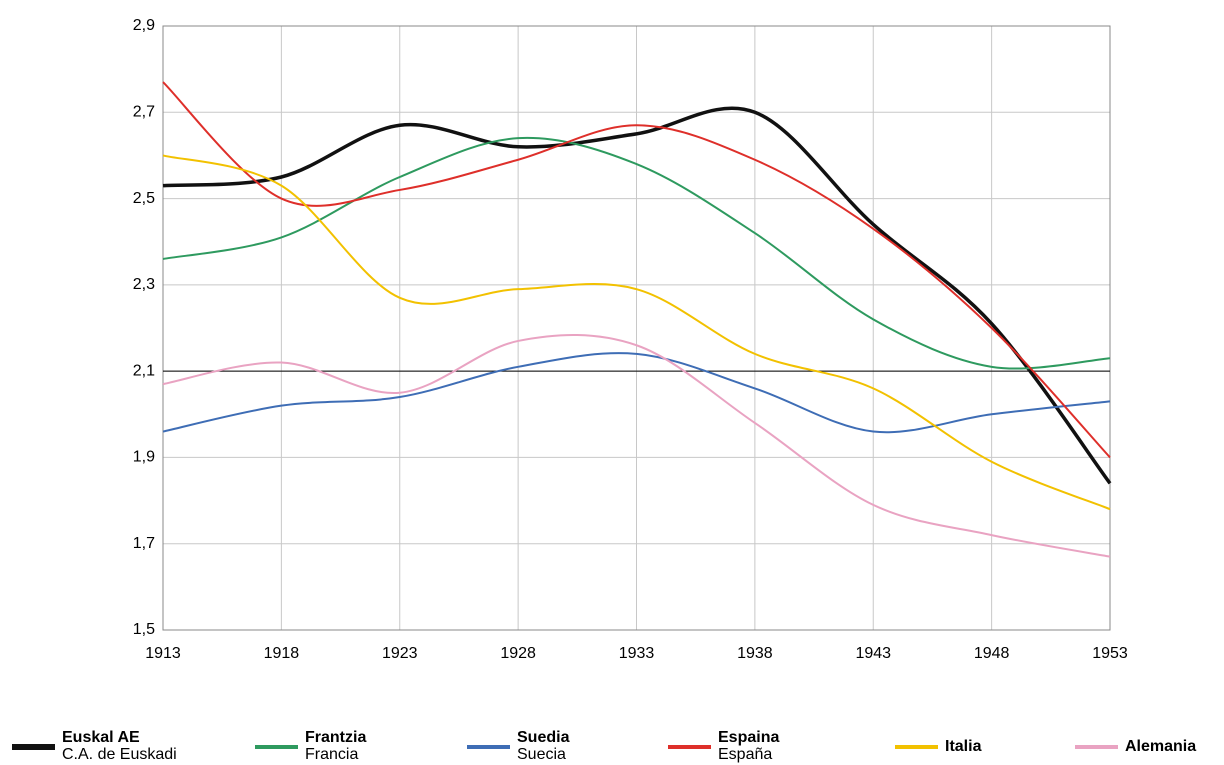 This screenshot has height=765, width=1224. I want to click on x-tick-label: 1928, so click(518, 653).